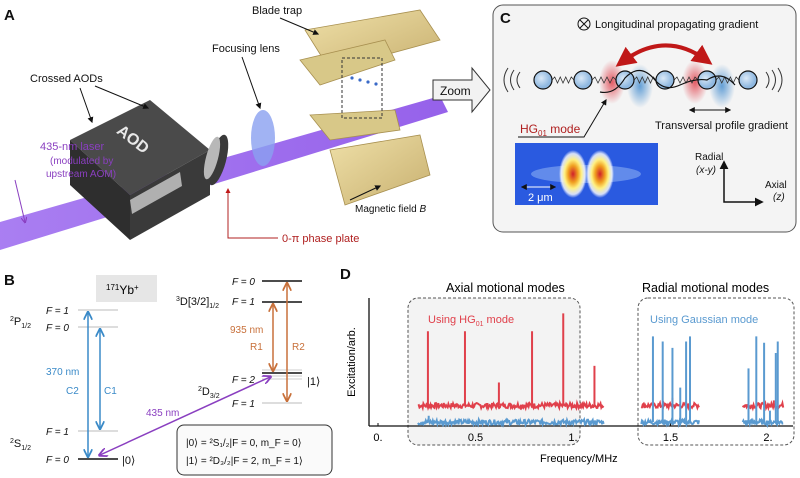  What do you see at coordinates (695, 82) in the screenshot?
I see `red-gradient-blob` at bounding box center [695, 82].